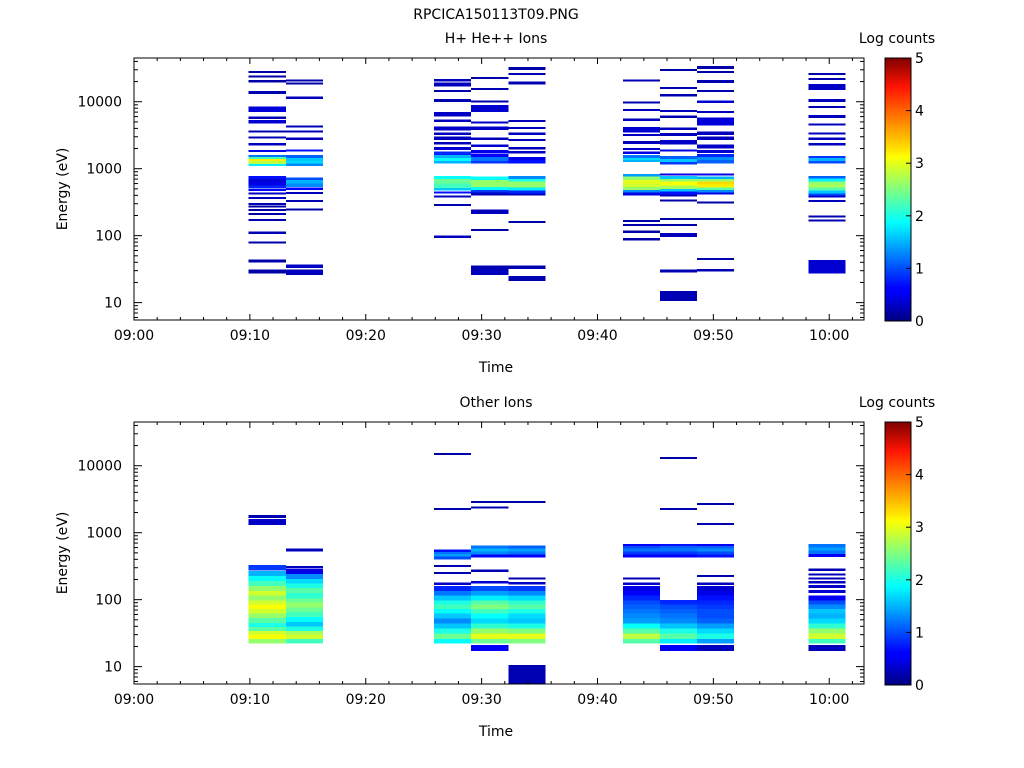  Describe the element at coordinates (919, 423) in the screenshot. I see `colorbar-tick-label: 5` at that location.